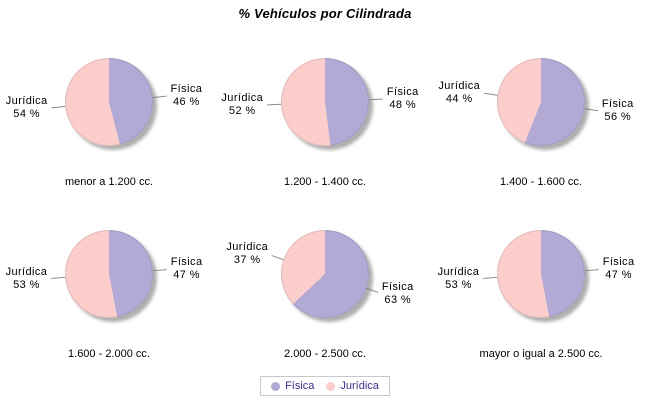 The image size is (650, 400). I want to click on pie-caption: menor a 1.200 cc., so click(109, 182).